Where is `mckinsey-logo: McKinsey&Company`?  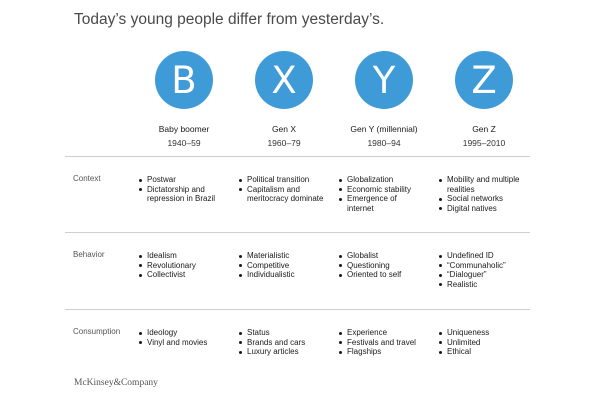
mckinsey-logo: McKinsey&Company is located at coordinates (116, 383).